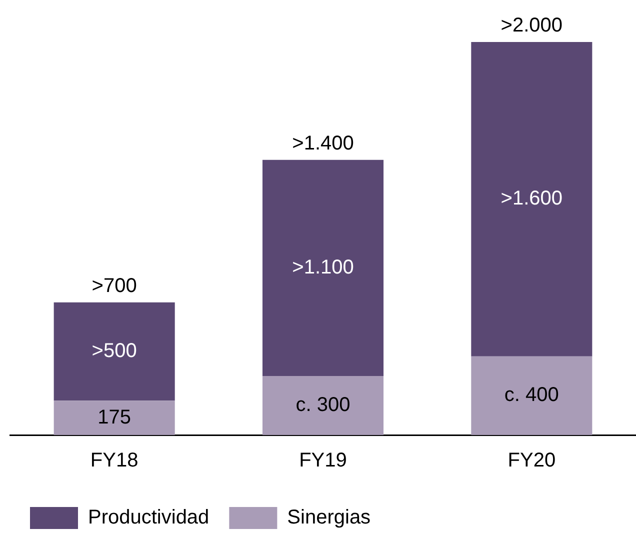  What do you see at coordinates (114, 285) in the screenshot?
I see `total-label: >700` at bounding box center [114, 285].